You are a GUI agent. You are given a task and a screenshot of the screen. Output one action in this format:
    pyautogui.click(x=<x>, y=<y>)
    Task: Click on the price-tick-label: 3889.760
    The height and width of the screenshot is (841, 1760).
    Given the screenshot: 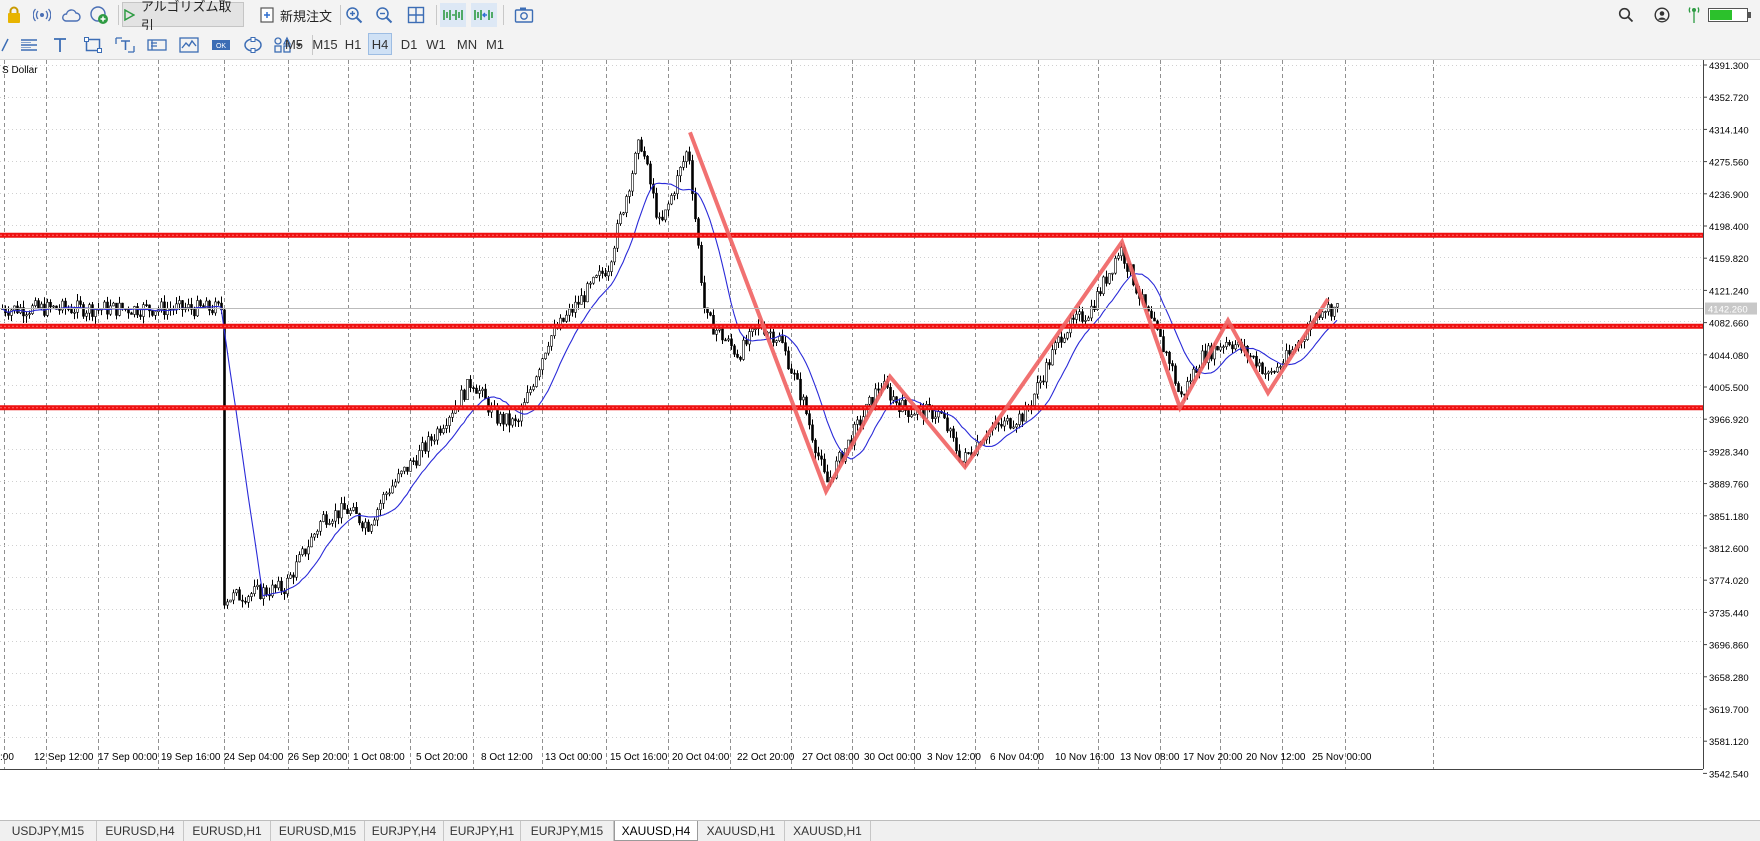 What is the action you would take?
    pyautogui.click(x=1729, y=485)
    